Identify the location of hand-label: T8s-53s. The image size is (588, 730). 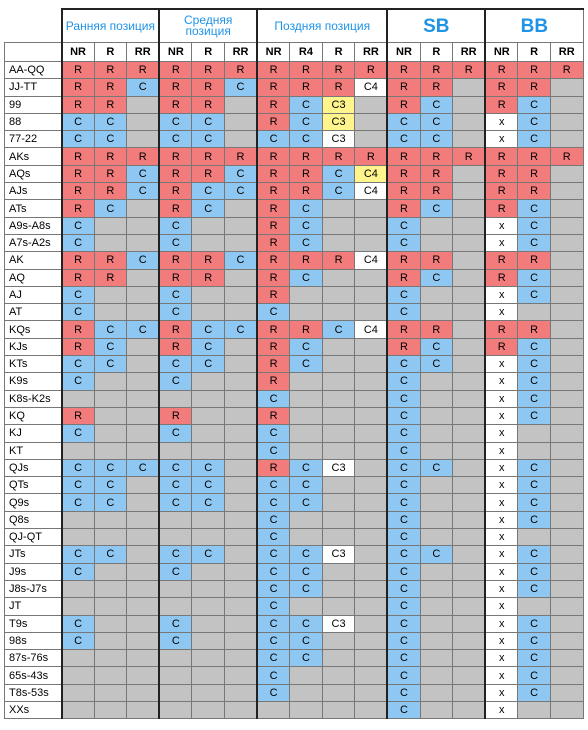
(33, 692).